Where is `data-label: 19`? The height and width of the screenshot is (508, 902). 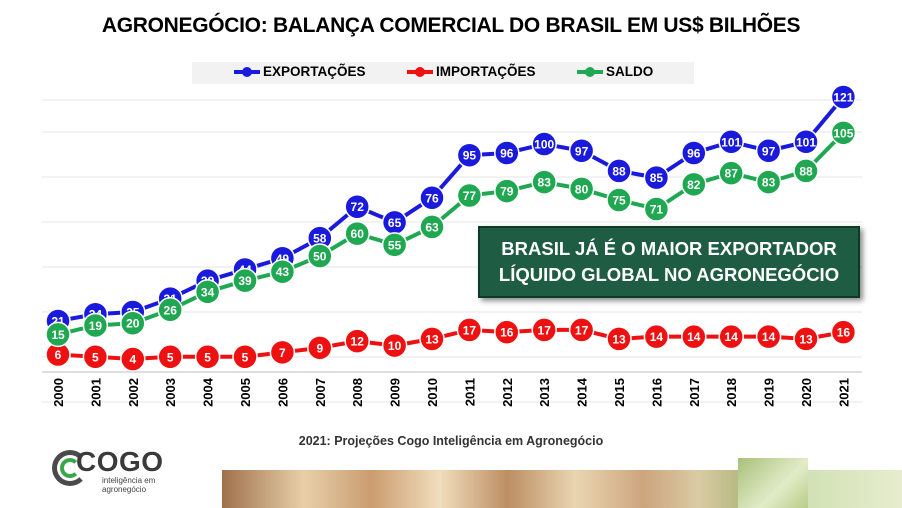 data-label: 19 is located at coordinates (96, 326).